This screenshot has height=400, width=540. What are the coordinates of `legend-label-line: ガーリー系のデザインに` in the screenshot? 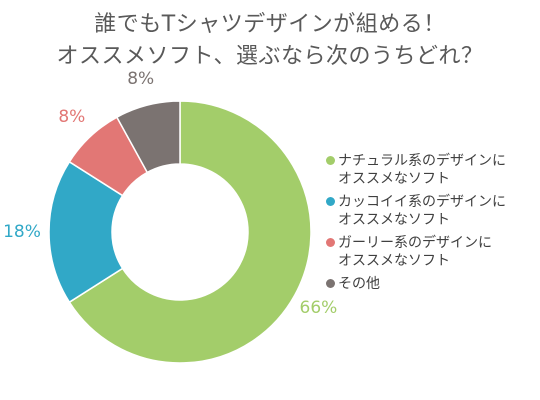 It's located at (415, 243).